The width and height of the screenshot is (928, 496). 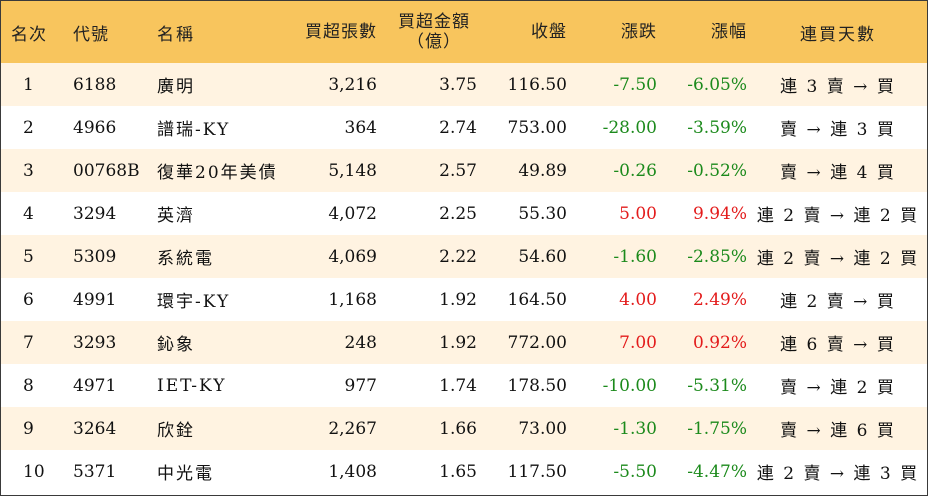 What do you see at coordinates (185, 474) in the screenshot?
I see `cell-name: 中光電` at bounding box center [185, 474].